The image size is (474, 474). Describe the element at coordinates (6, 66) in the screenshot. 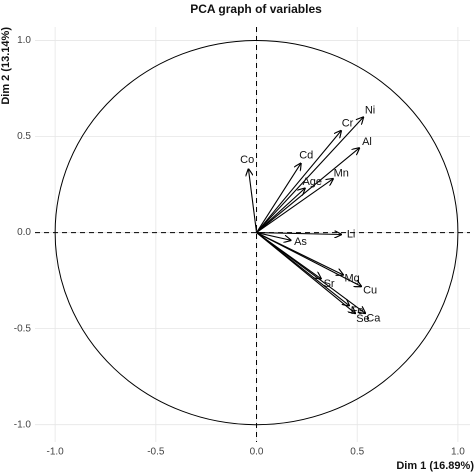

I see `y-axis-title: Dim 2 (13.14%)` at that location.